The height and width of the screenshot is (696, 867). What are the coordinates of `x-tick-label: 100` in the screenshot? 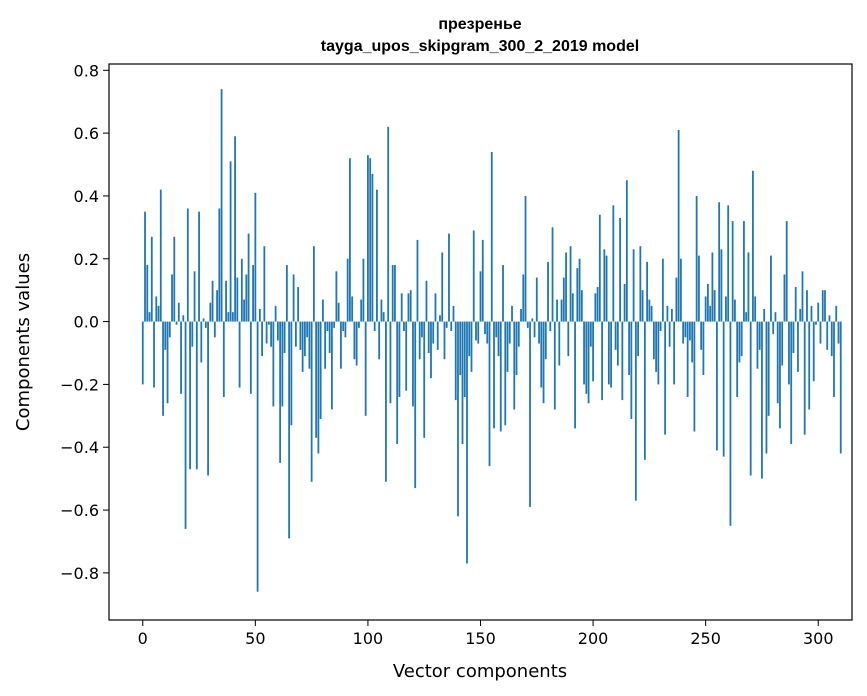 It's located at (368, 638).